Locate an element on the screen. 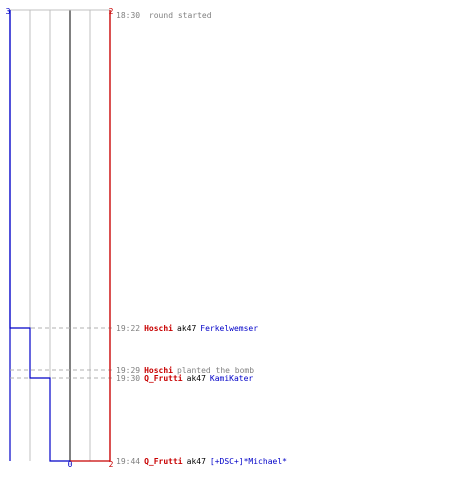  blue-team-alive-line is located at coordinates (39, 236).